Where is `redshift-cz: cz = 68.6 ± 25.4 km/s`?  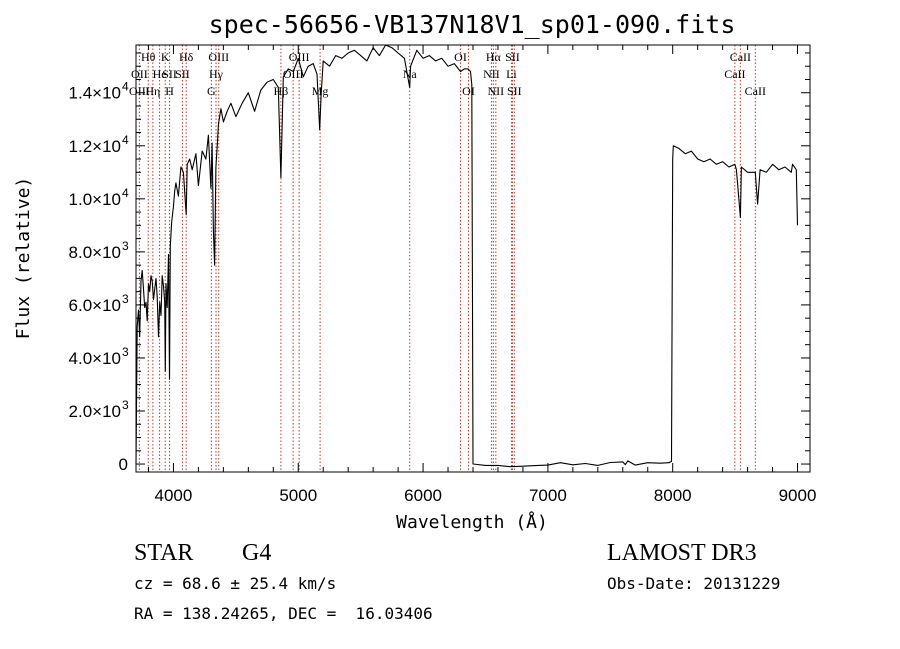
redshift-cz: cz = 68.6 ± 25.4 km/s is located at coordinates (235, 583).